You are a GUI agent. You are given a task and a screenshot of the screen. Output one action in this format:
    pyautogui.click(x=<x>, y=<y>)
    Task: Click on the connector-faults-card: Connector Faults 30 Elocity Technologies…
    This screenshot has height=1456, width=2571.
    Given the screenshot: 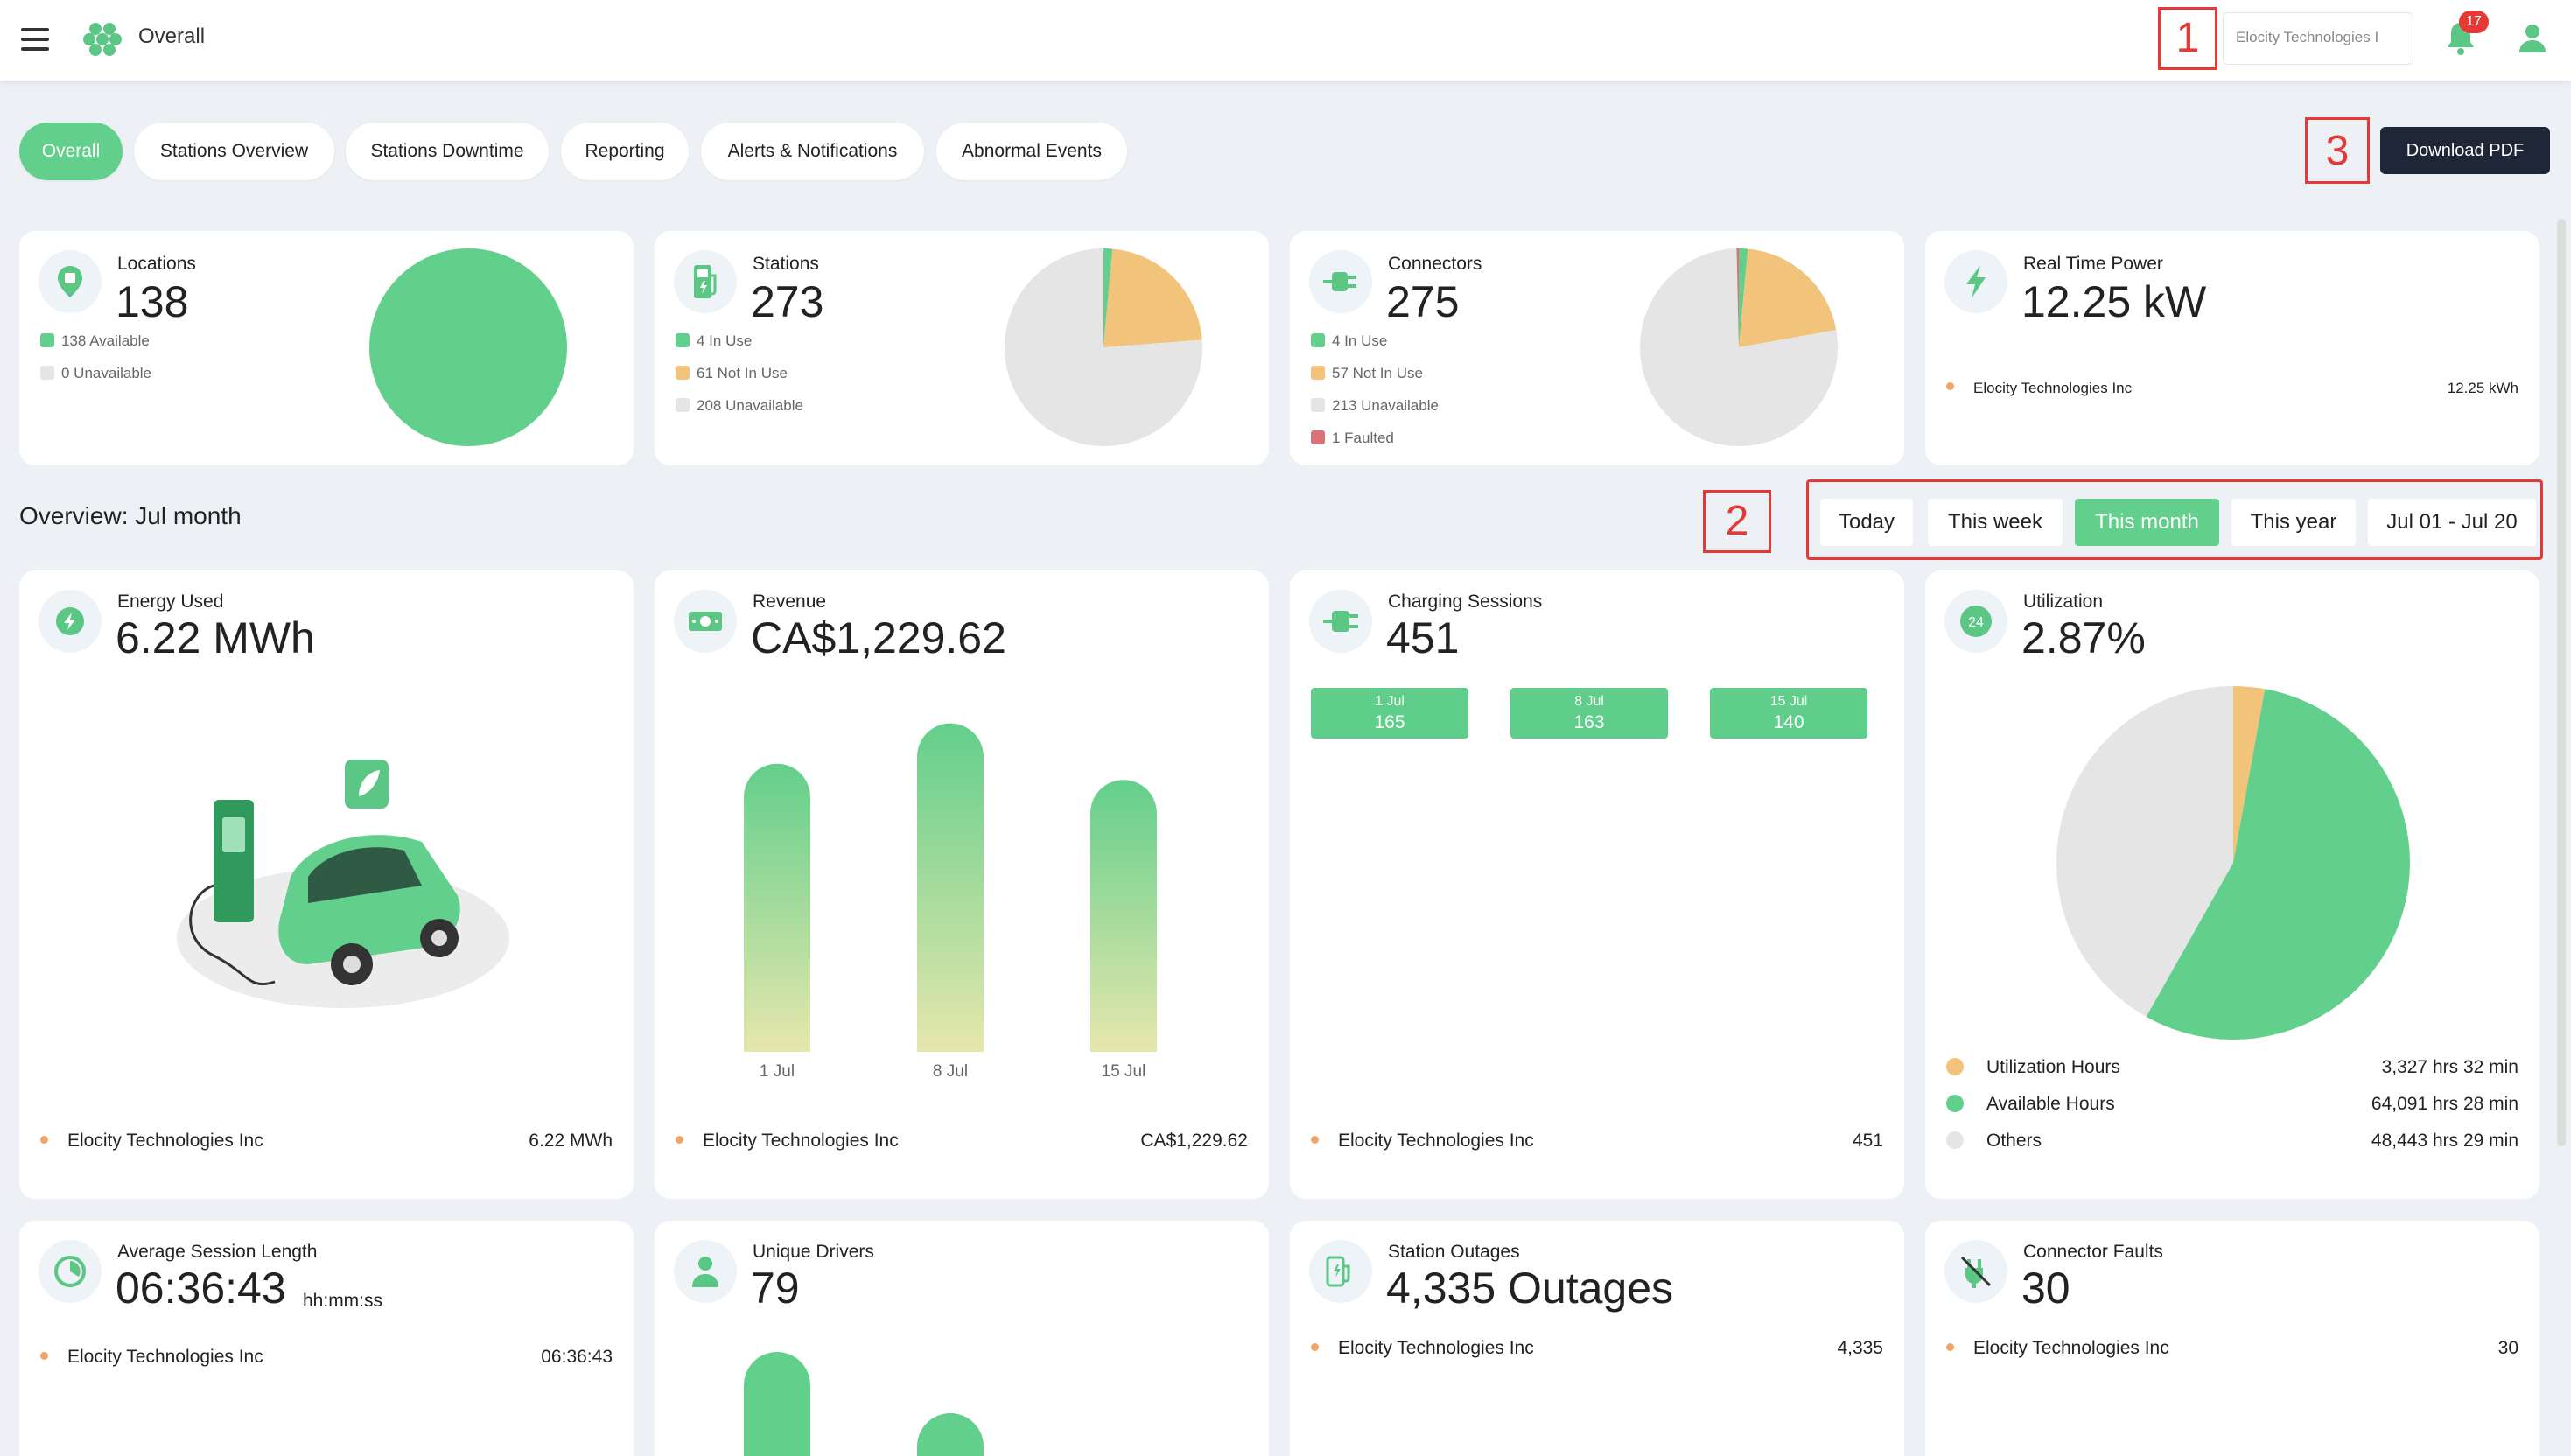 What is the action you would take?
    pyautogui.click(x=2232, y=1338)
    